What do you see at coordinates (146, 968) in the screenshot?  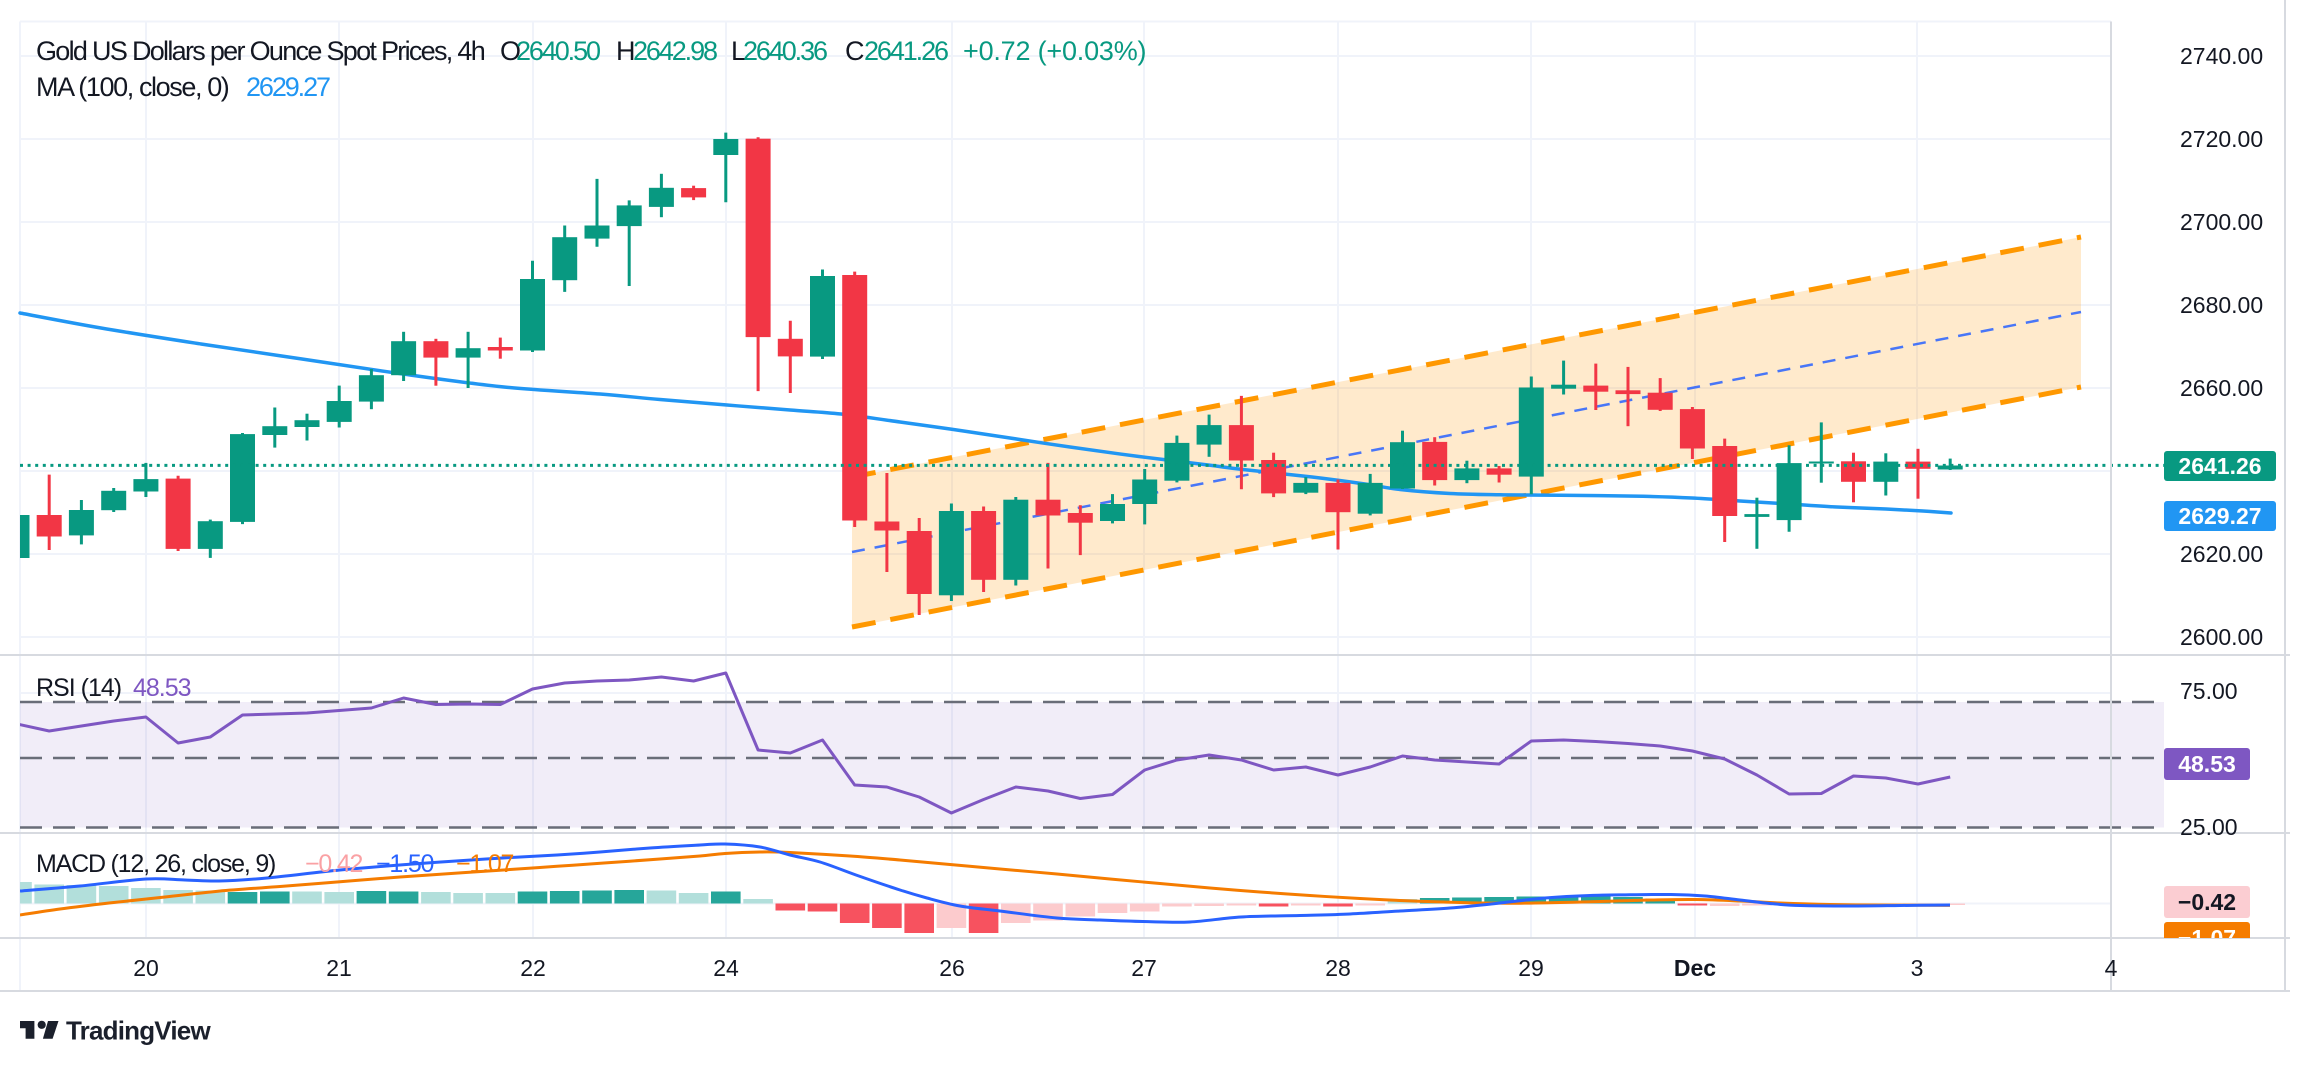 I see `svg-text: 20` at bounding box center [146, 968].